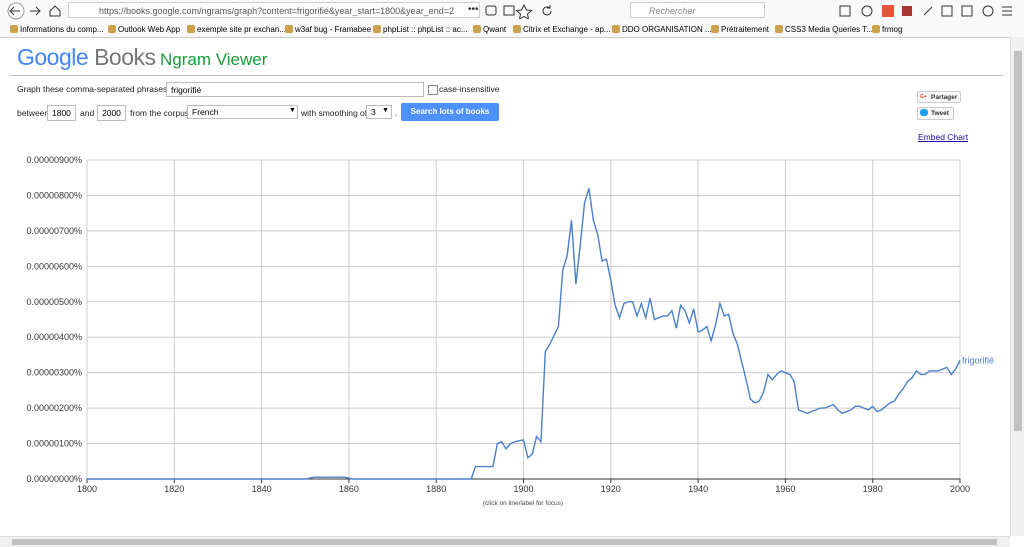 The height and width of the screenshot is (547, 1024). I want to click on x-tick-label: 1840, so click(262, 489).